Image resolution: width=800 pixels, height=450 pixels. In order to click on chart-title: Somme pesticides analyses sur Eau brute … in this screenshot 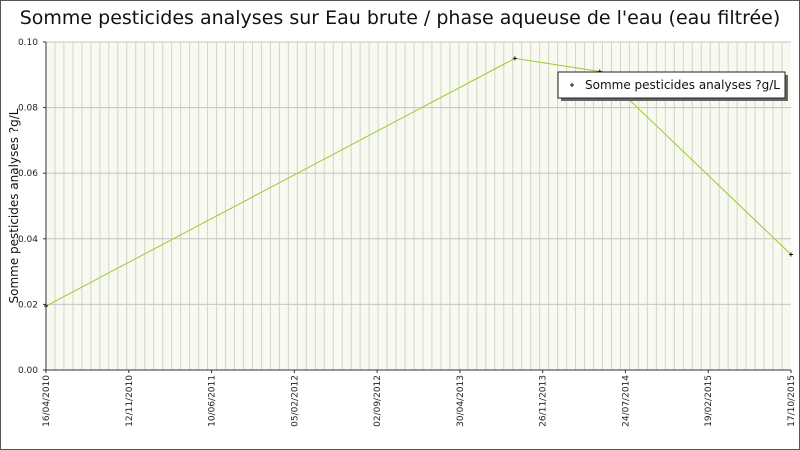, I will do `click(400, 18)`.